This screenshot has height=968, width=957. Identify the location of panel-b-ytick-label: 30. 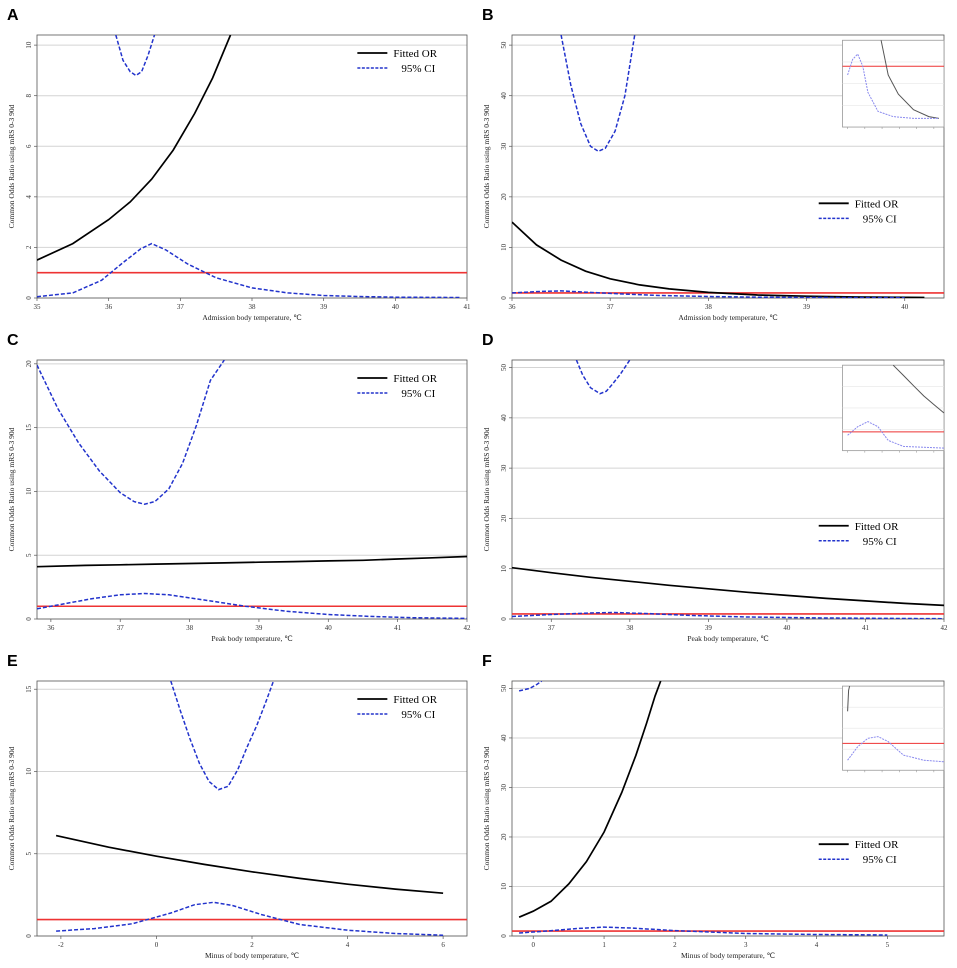
(504, 146).